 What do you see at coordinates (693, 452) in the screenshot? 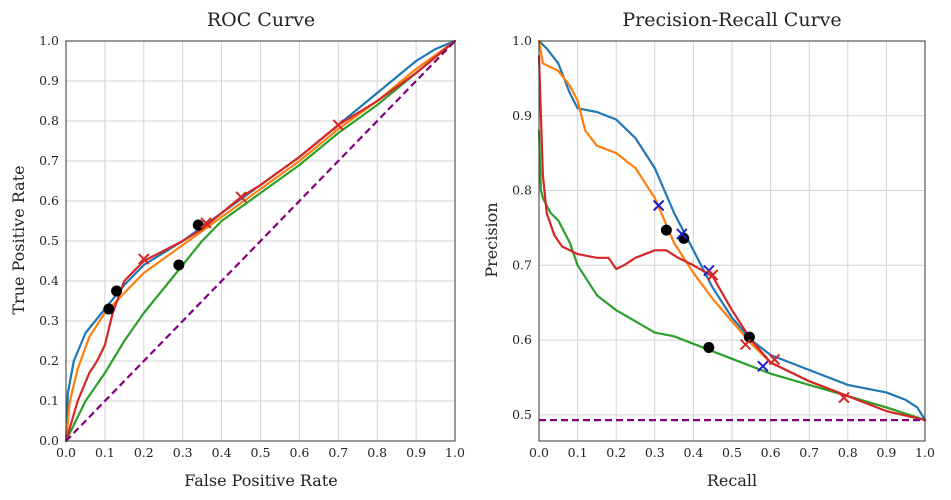
I see `pr-xtick-label: 0.4` at bounding box center [693, 452].